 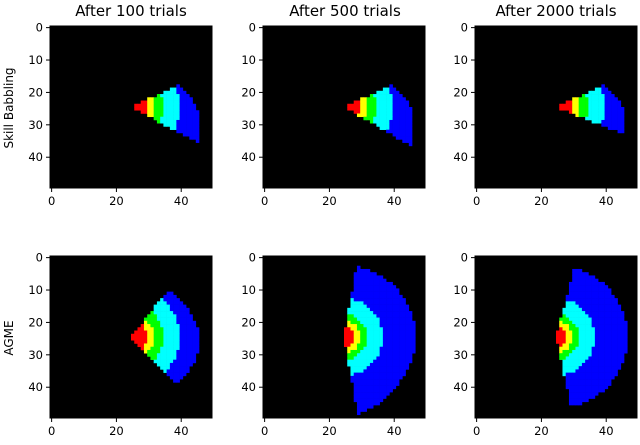 I want to click on y-tick-label: 0, so click(x=464, y=28).